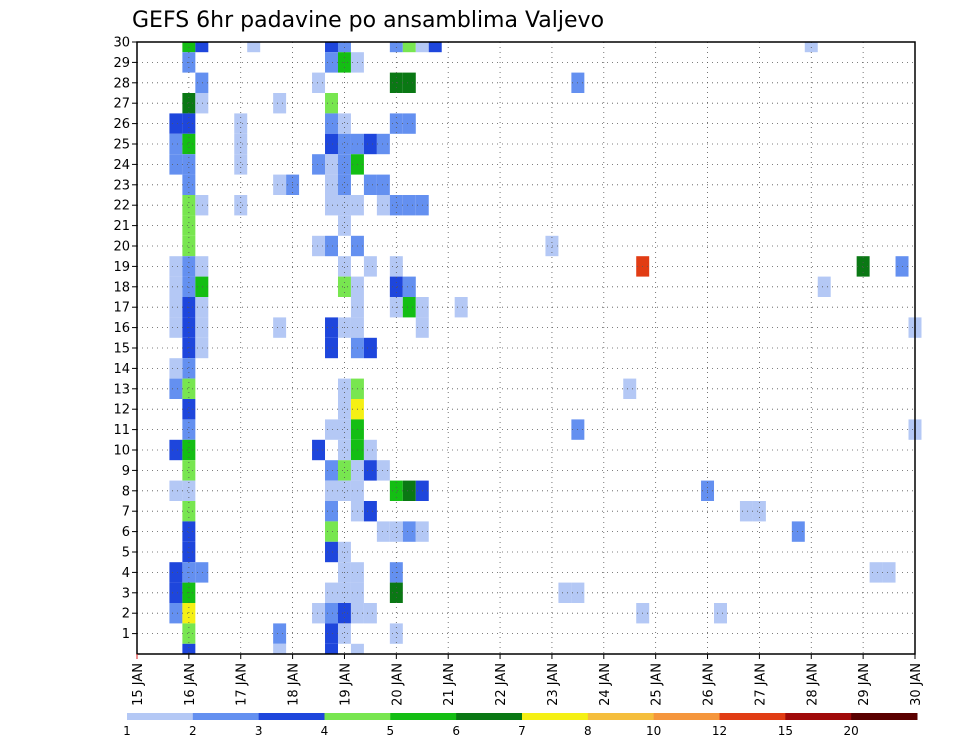  I want to click on colorbar-label: 4, so click(325, 731).